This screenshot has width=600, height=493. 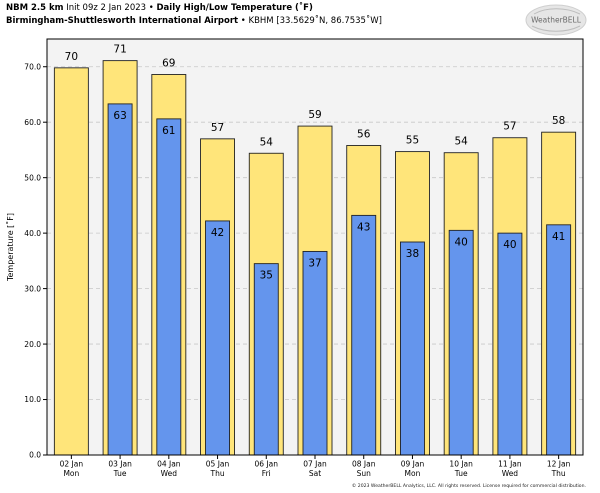 I want to click on high-bar, so click(x=71, y=261).